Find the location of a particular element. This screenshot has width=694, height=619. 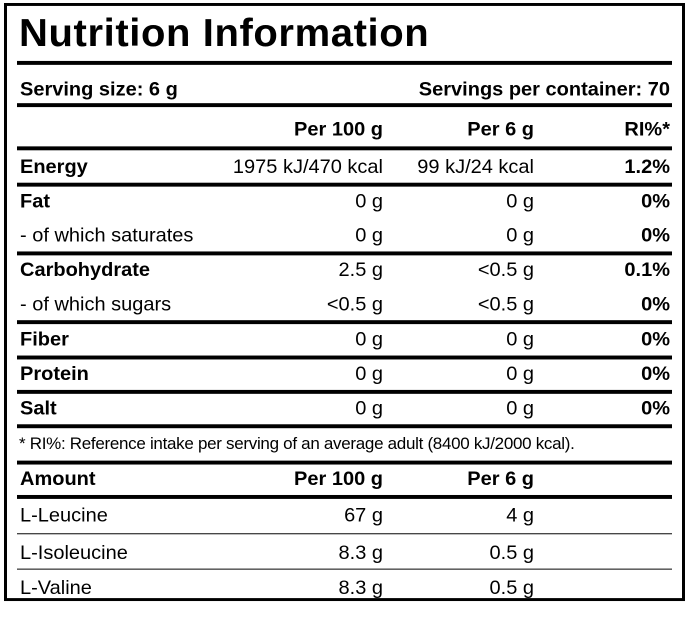

servings-per-container: Servings per container: 70 is located at coordinates (544, 89).